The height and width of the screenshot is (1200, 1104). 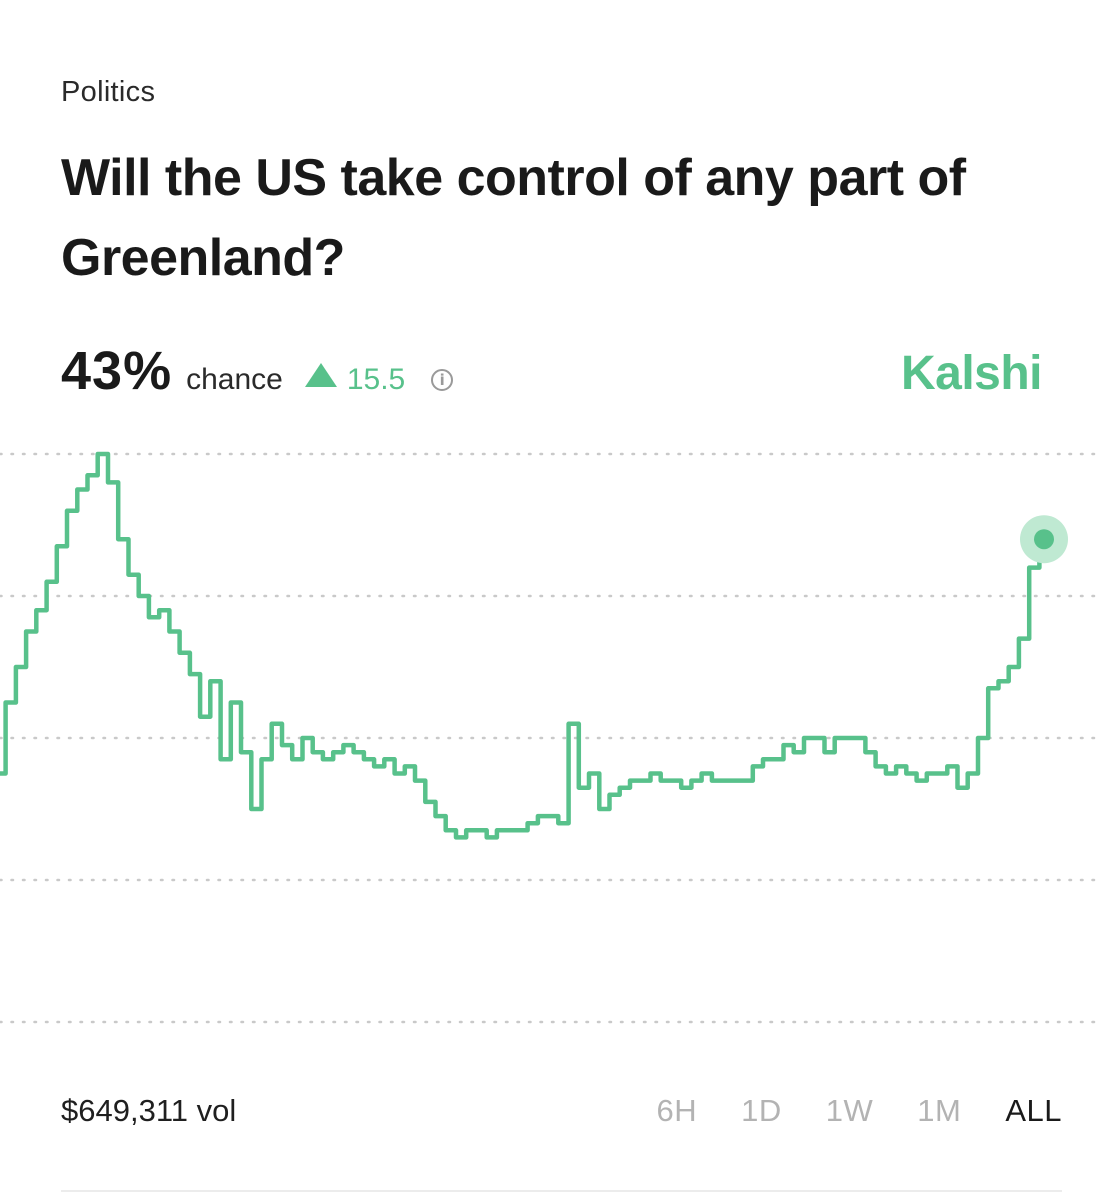 I want to click on change-value: 15.5, so click(x=376, y=379).